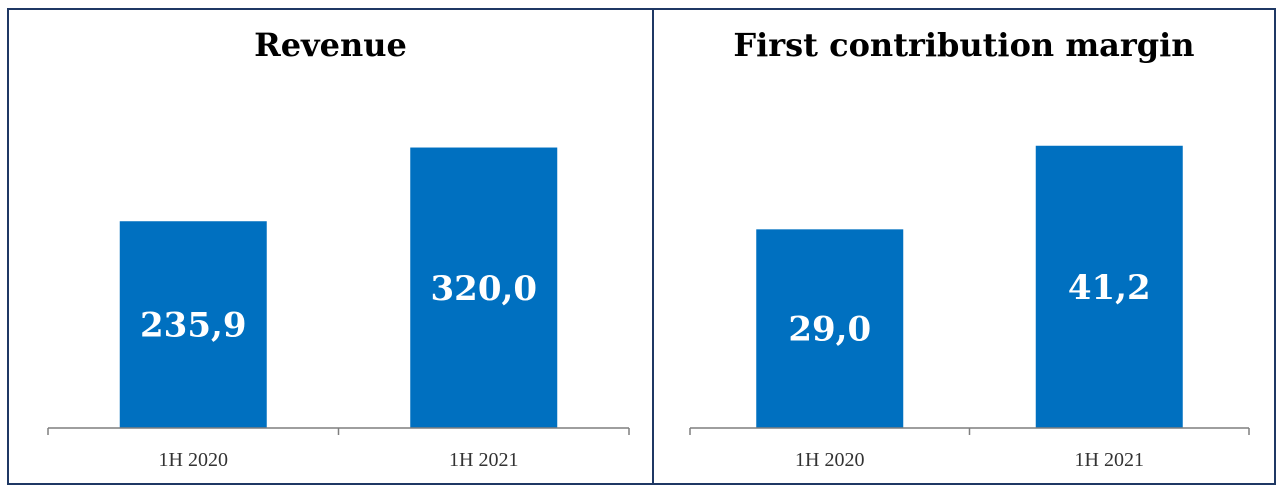  Describe the element at coordinates (330, 45) in the screenshot. I see `chart-title: Revenue` at that location.